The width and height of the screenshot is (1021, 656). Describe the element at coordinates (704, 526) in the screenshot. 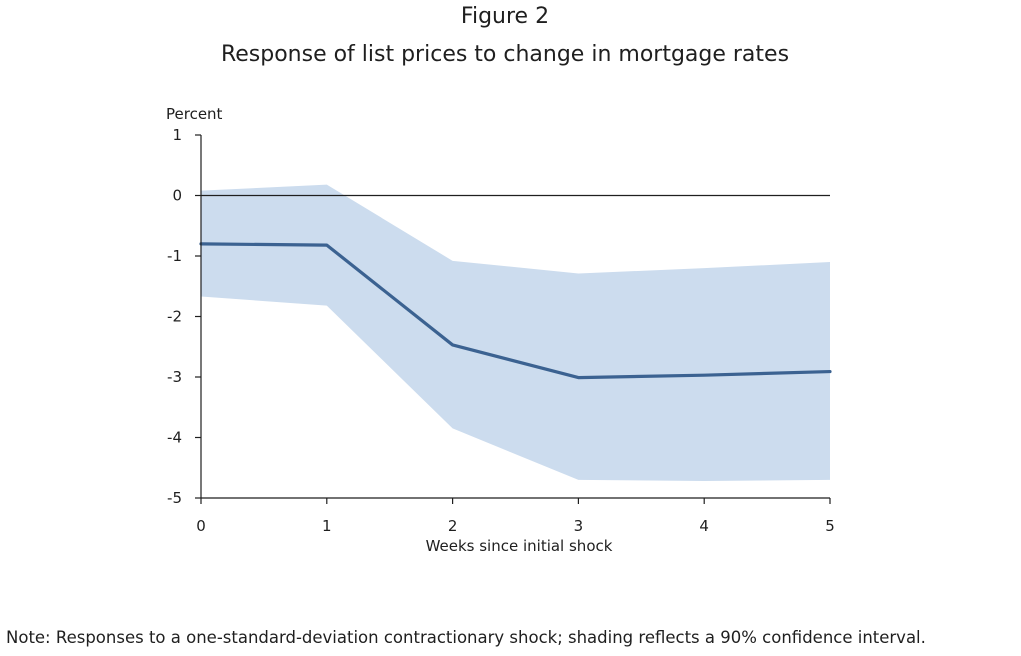

I see `x-tick-label: 4` at that location.